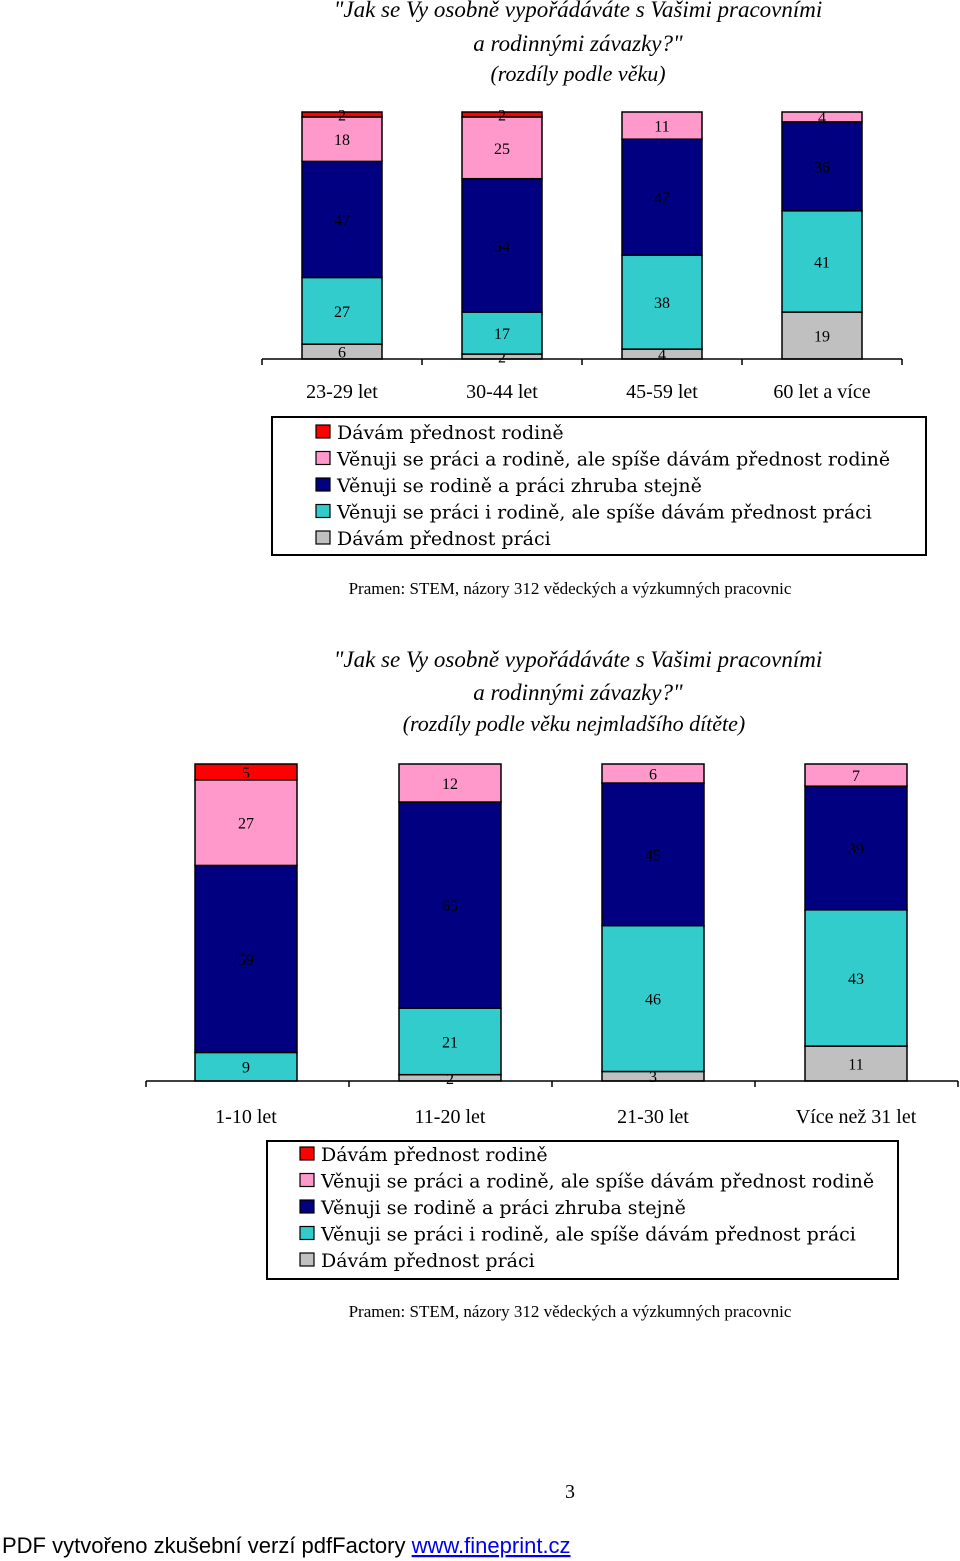 Image resolution: width=960 pixels, height=1561 pixels. Describe the element at coordinates (342, 392) in the screenshot. I see `category-label: 23-29 let` at that location.